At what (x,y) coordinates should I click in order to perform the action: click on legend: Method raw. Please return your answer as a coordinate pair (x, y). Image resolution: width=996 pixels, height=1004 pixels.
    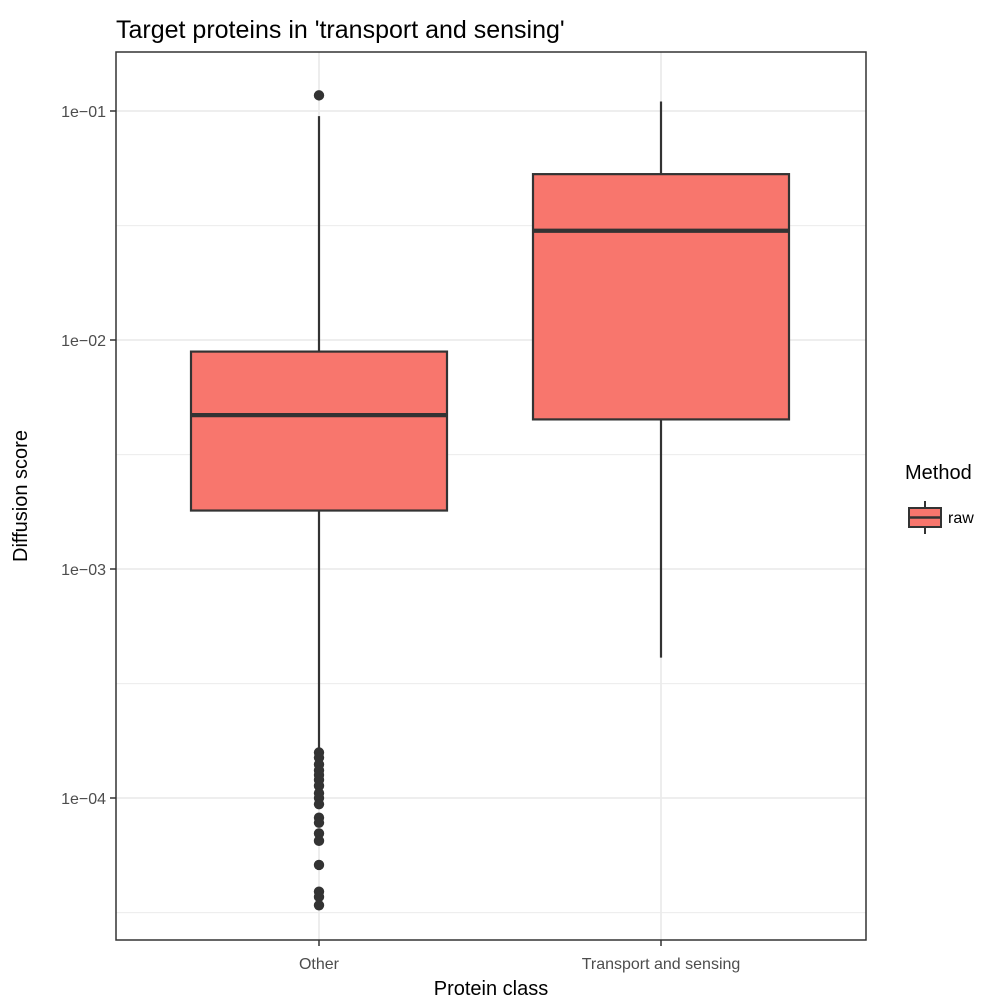
    Looking at the image, I should click on (939, 498).